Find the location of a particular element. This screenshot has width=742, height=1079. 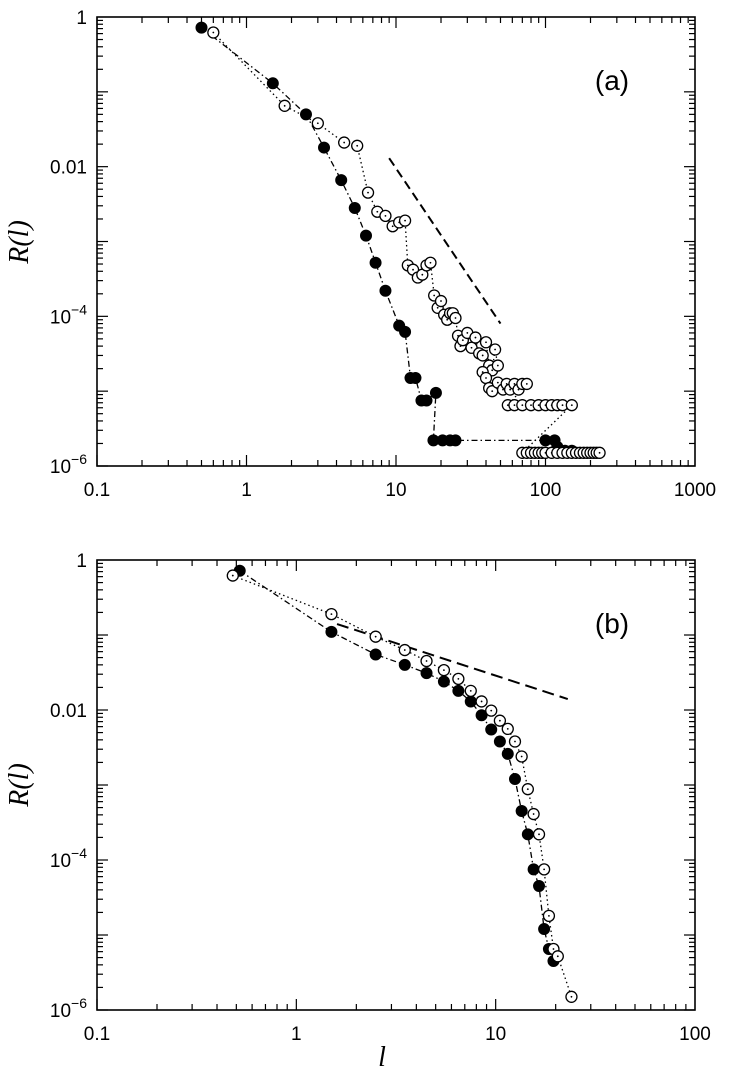

x-tick-label: 1000 is located at coordinates (695, 490).